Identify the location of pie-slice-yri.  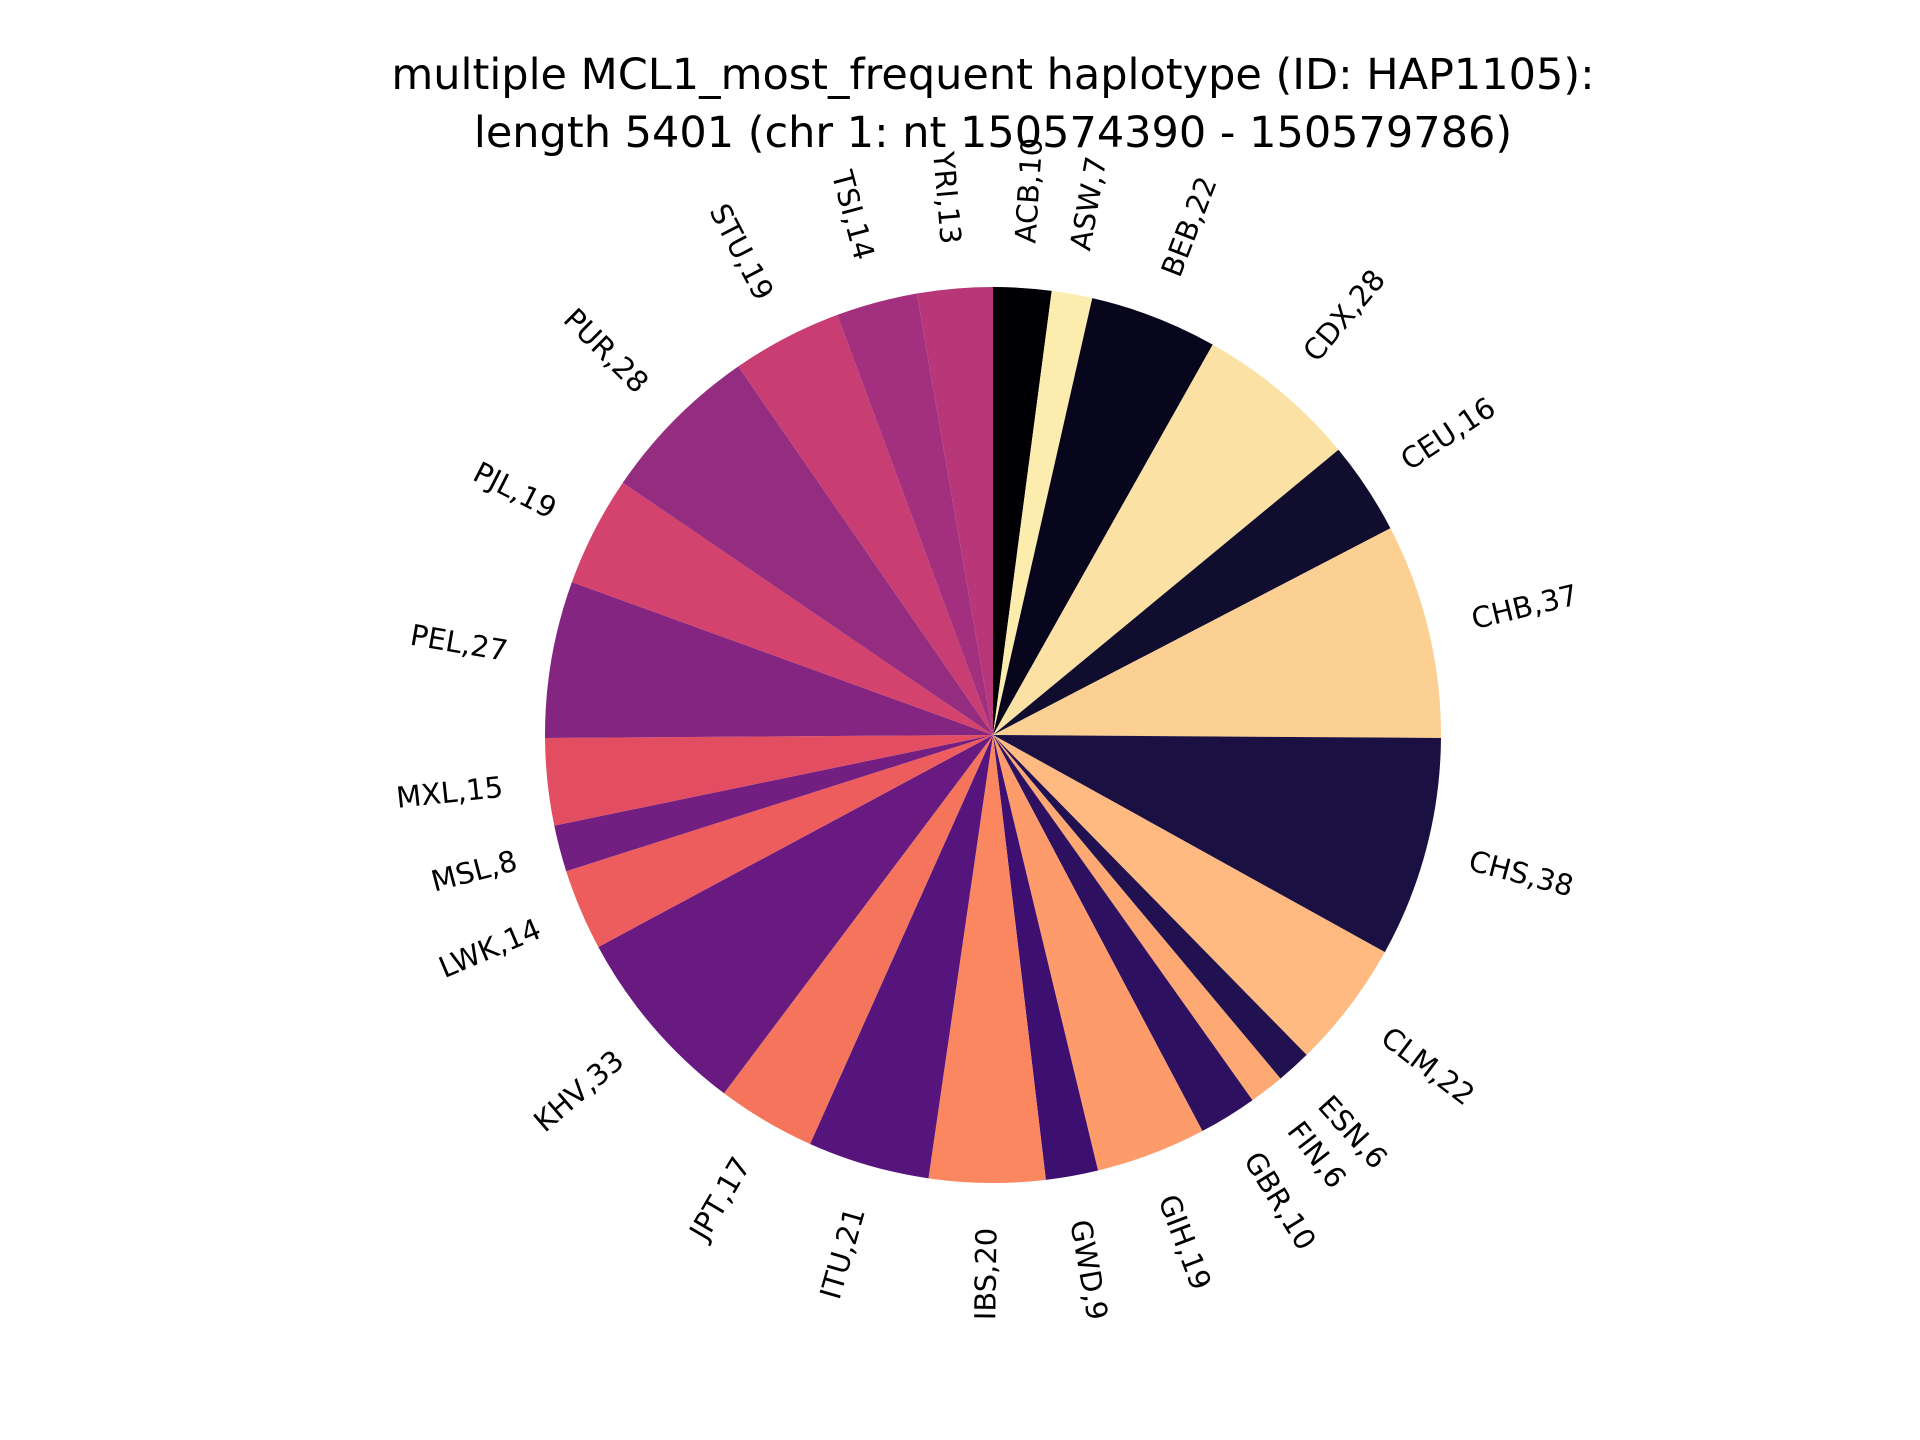
(954, 511).